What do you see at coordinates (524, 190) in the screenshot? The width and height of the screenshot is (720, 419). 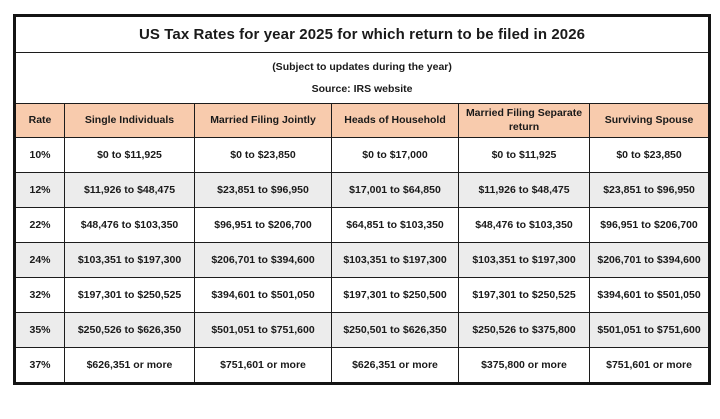 I see `cell-married-separate: $11,926 to $48,475` at bounding box center [524, 190].